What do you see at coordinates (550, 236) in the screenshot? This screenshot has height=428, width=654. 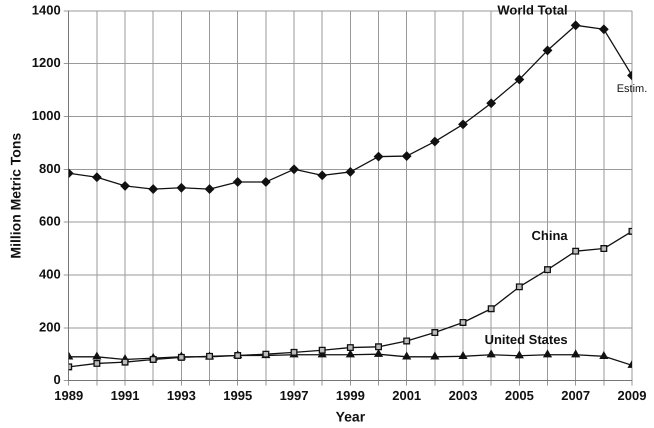 I see `series-label: China` at bounding box center [550, 236].